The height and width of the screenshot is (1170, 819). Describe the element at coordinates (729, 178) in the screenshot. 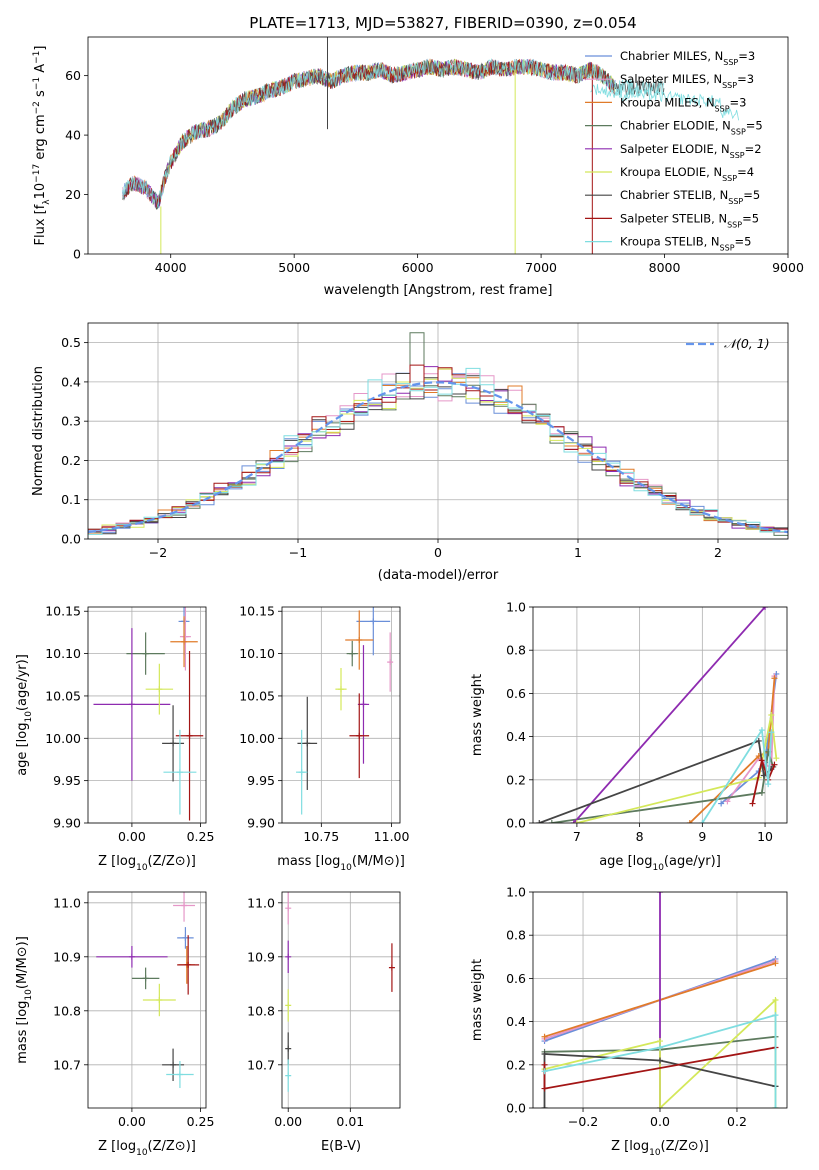

I see `legend-sub: SSP` at that location.